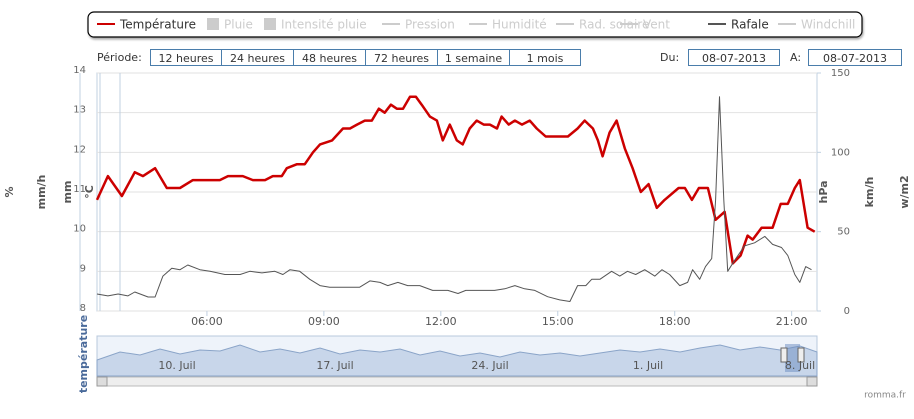 Image resolution: width=914 pixels, height=419 pixels. I want to click on x-tick-label: 18:00, so click(675, 321).